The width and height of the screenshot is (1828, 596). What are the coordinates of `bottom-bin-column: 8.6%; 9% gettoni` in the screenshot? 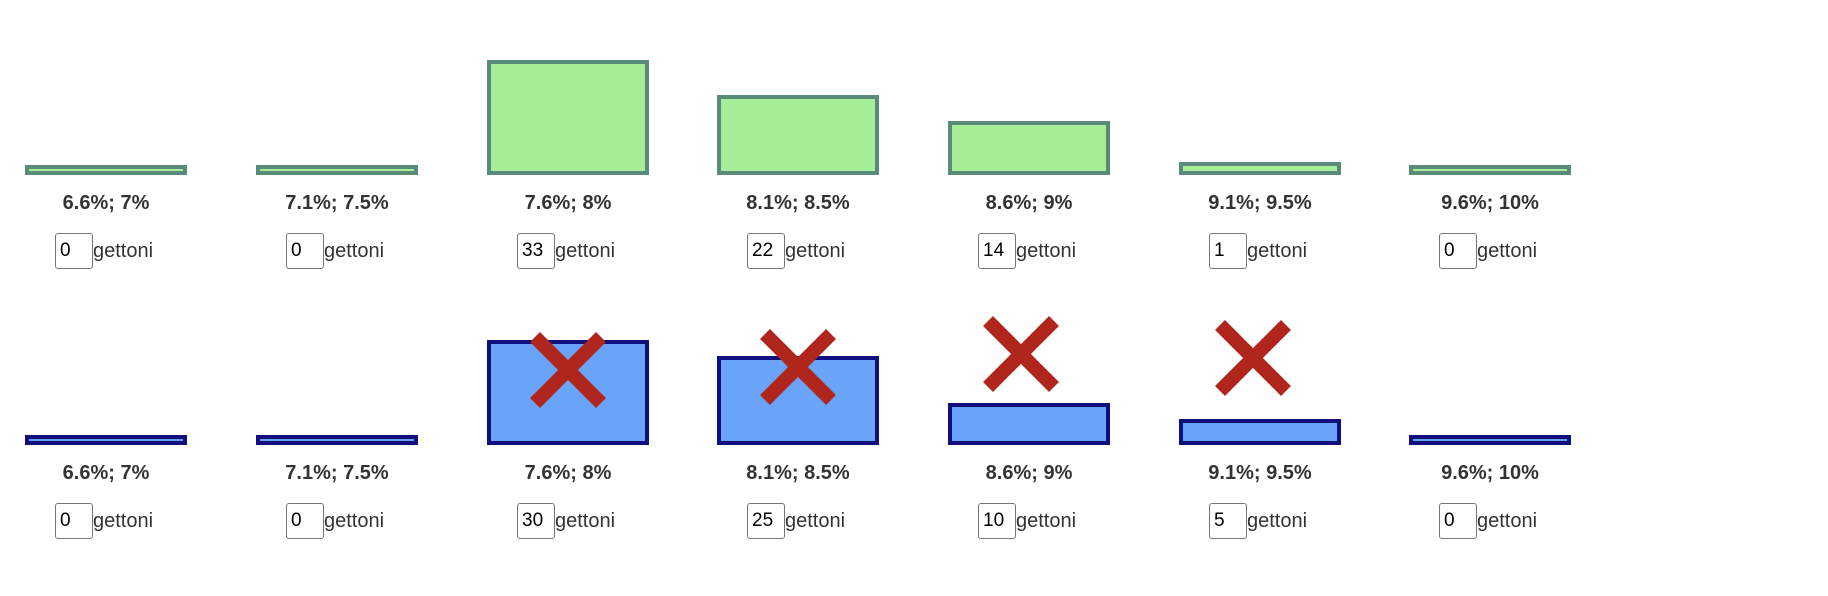 It's located at (1029, 405).